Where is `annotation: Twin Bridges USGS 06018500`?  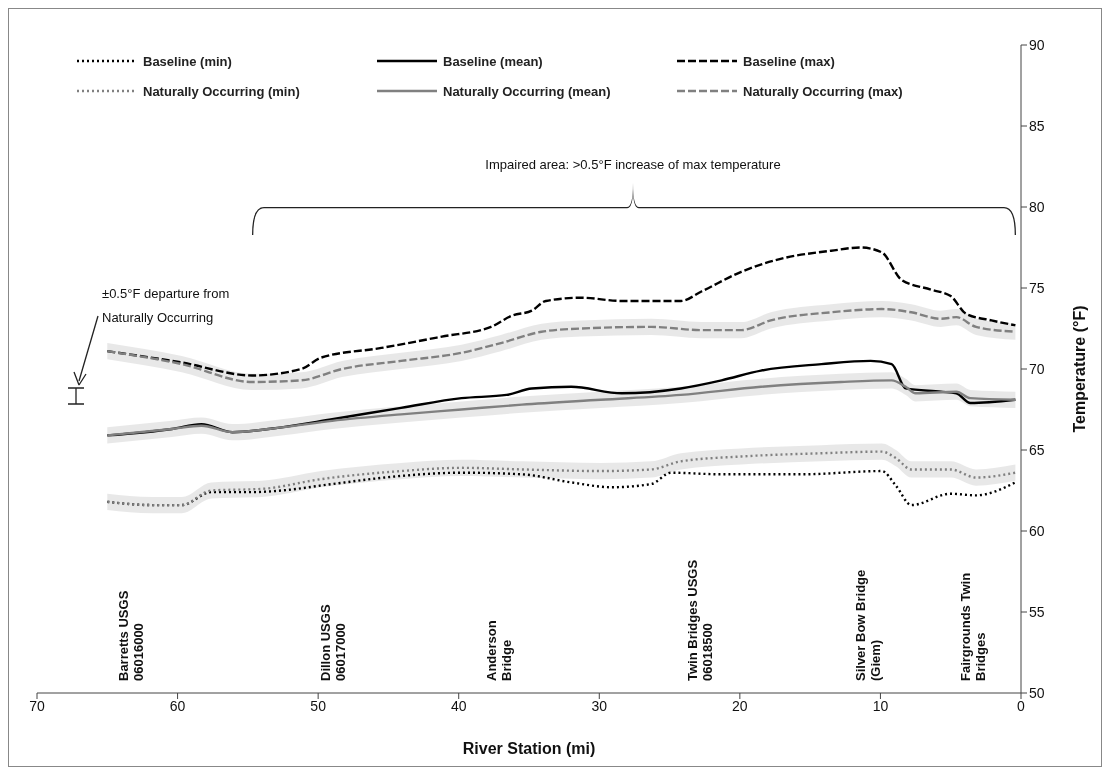 annotation: Twin Bridges USGS 06018500 is located at coordinates (699, 620).